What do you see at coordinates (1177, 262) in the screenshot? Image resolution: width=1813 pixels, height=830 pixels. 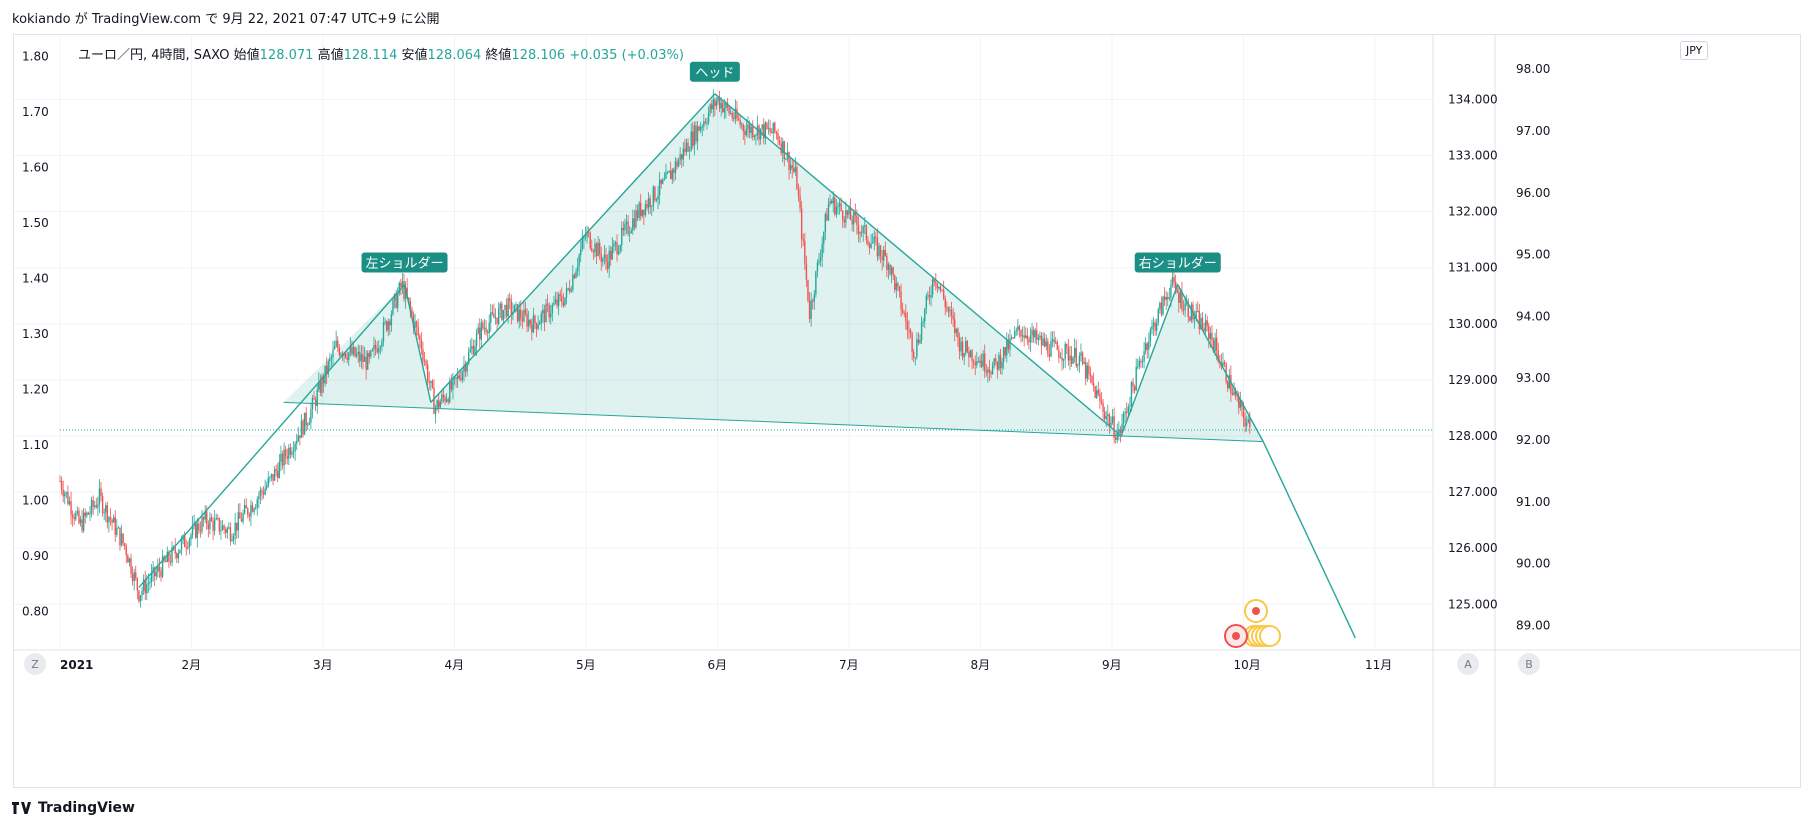 I see `right-shoulder-label: 右ショルダー` at bounding box center [1177, 262].